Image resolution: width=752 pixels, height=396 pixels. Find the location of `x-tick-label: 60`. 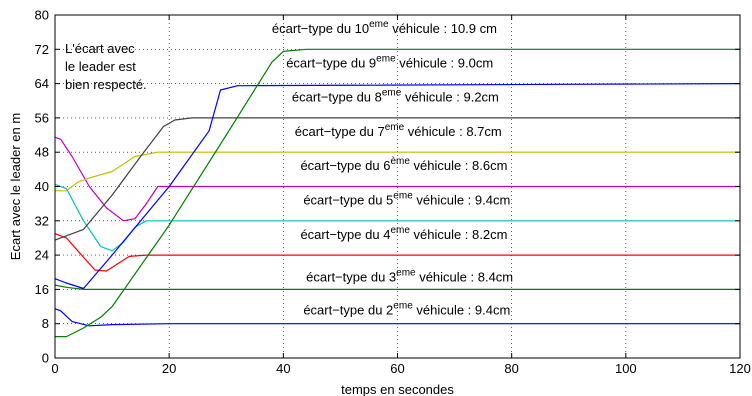

x-tick-label: 60 is located at coordinates (397, 368).